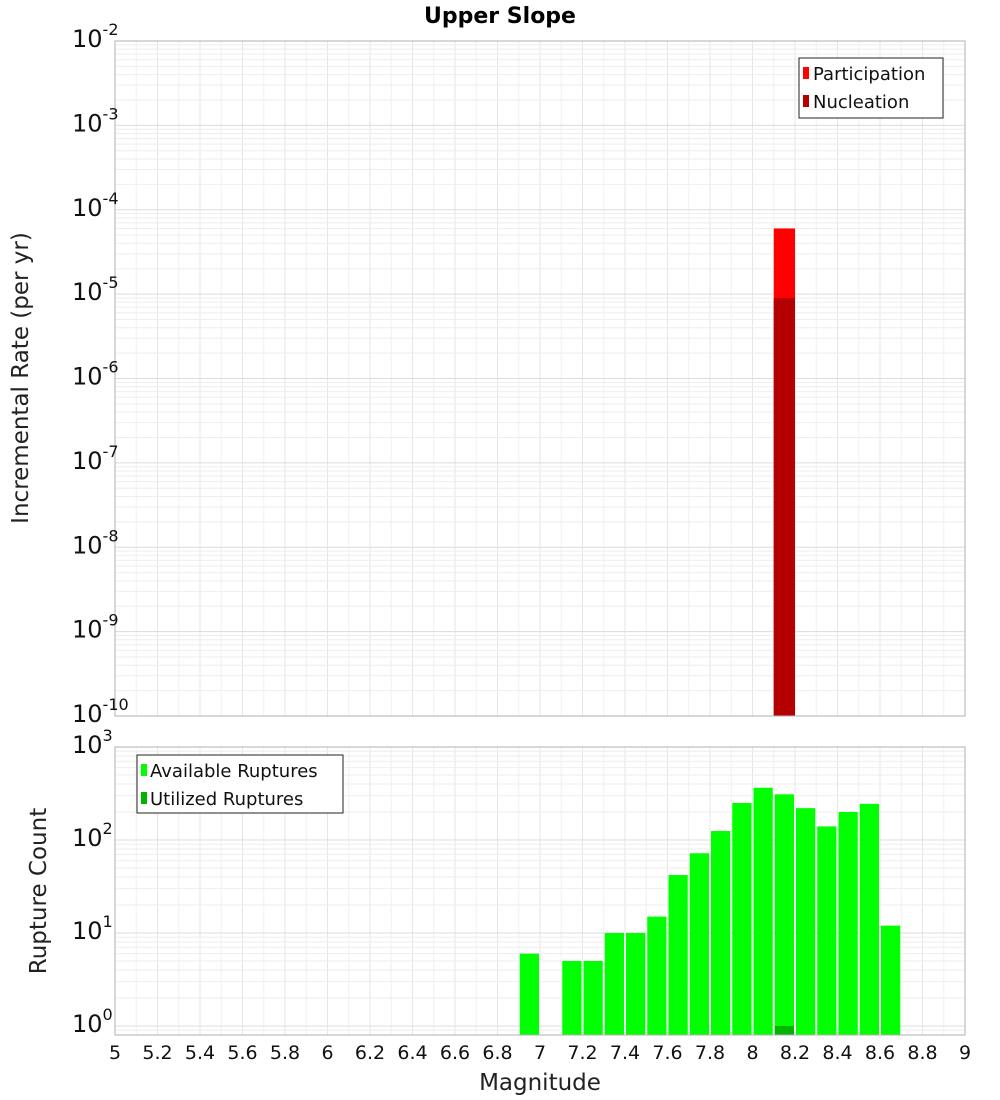 The width and height of the screenshot is (1000, 1100). I want to click on top-y-tick-labels: 10⁻¹⁰ 10⁻⁹ 10⁻⁸ 10⁻⁷ 10⁻⁶ 10⁻⁵ 10⁻⁴ 10⁻³ 10⁻², so click(100, 374).